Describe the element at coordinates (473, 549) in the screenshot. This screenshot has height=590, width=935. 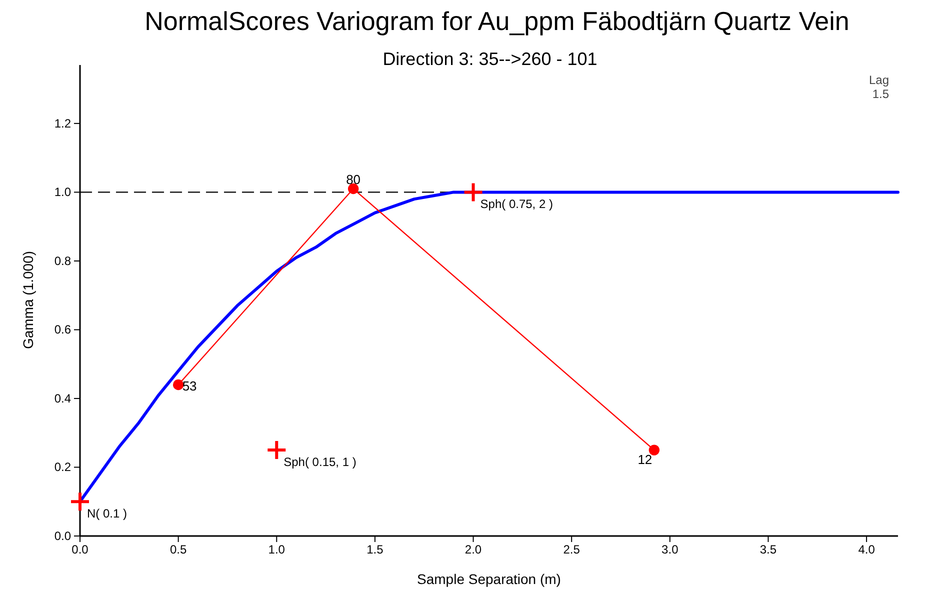
I see `x-tick-label: 2.0` at that location.